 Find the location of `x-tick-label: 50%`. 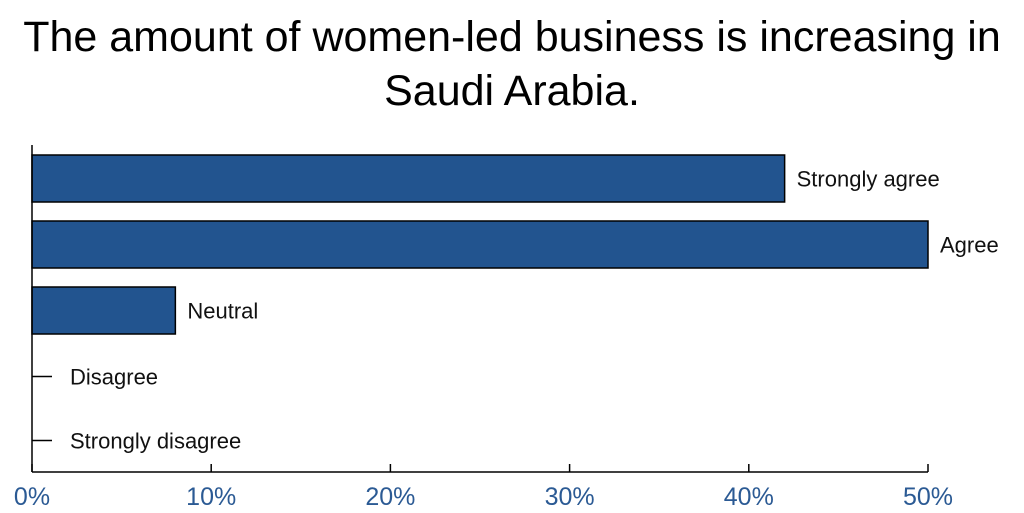

x-tick-label: 50% is located at coordinates (928, 497).